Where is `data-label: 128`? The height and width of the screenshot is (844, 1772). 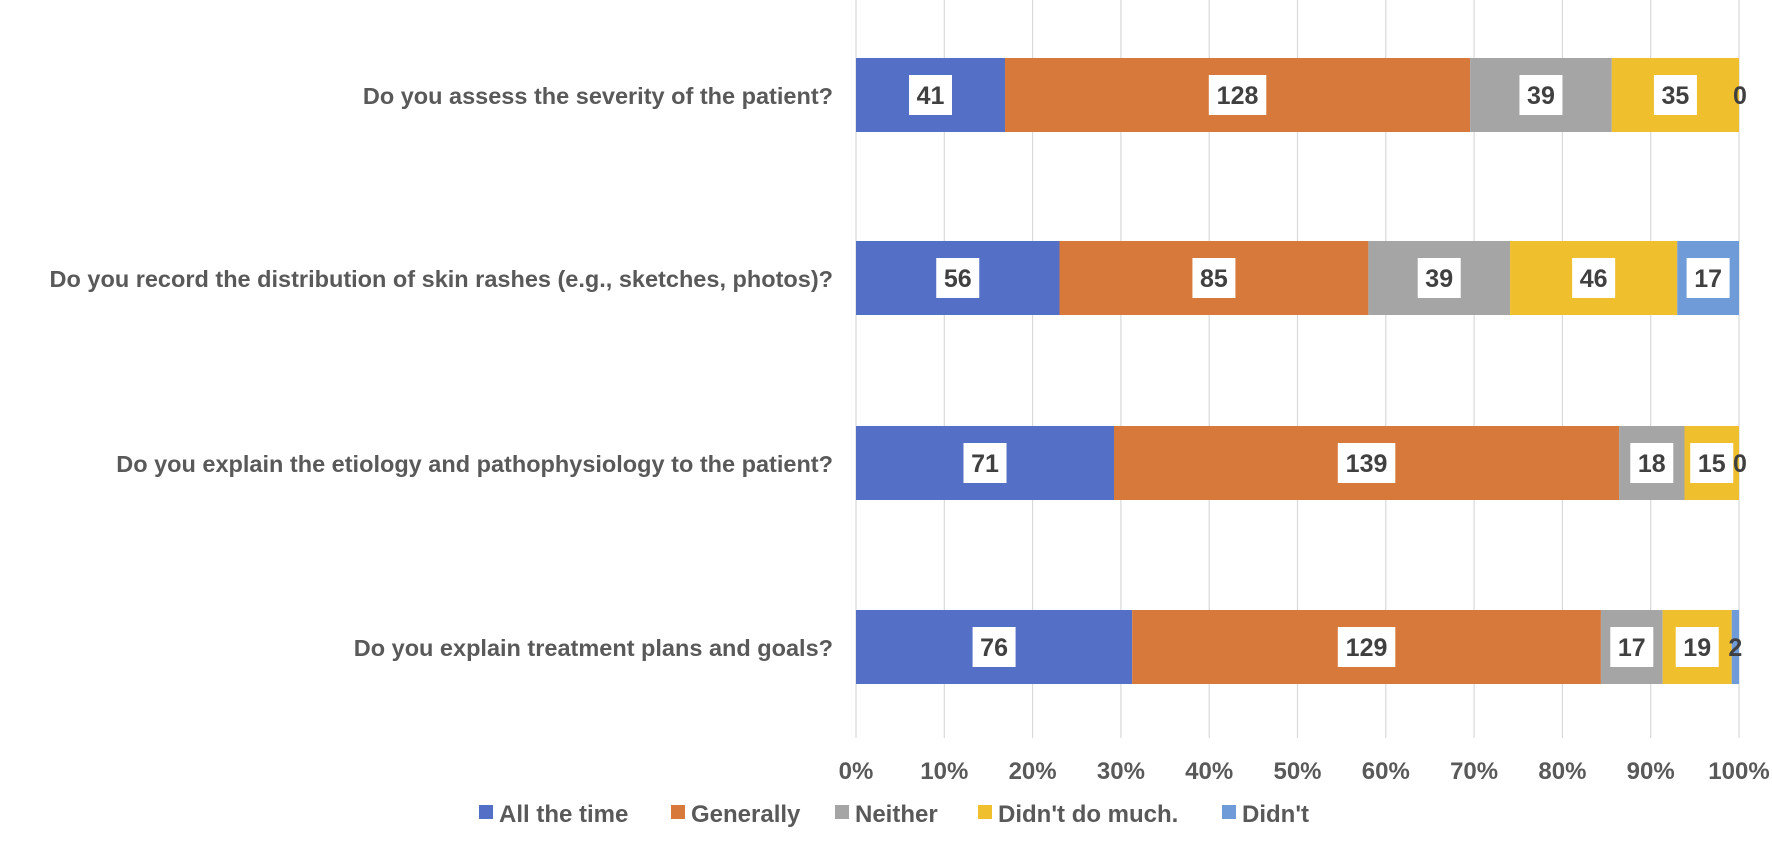
data-label: 128 is located at coordinates (1238, 96).